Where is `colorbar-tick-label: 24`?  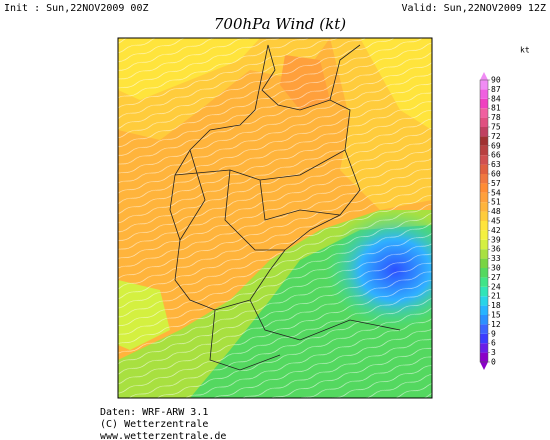 colorbar-tick-label: 24 is located at coordinates (496, 286).